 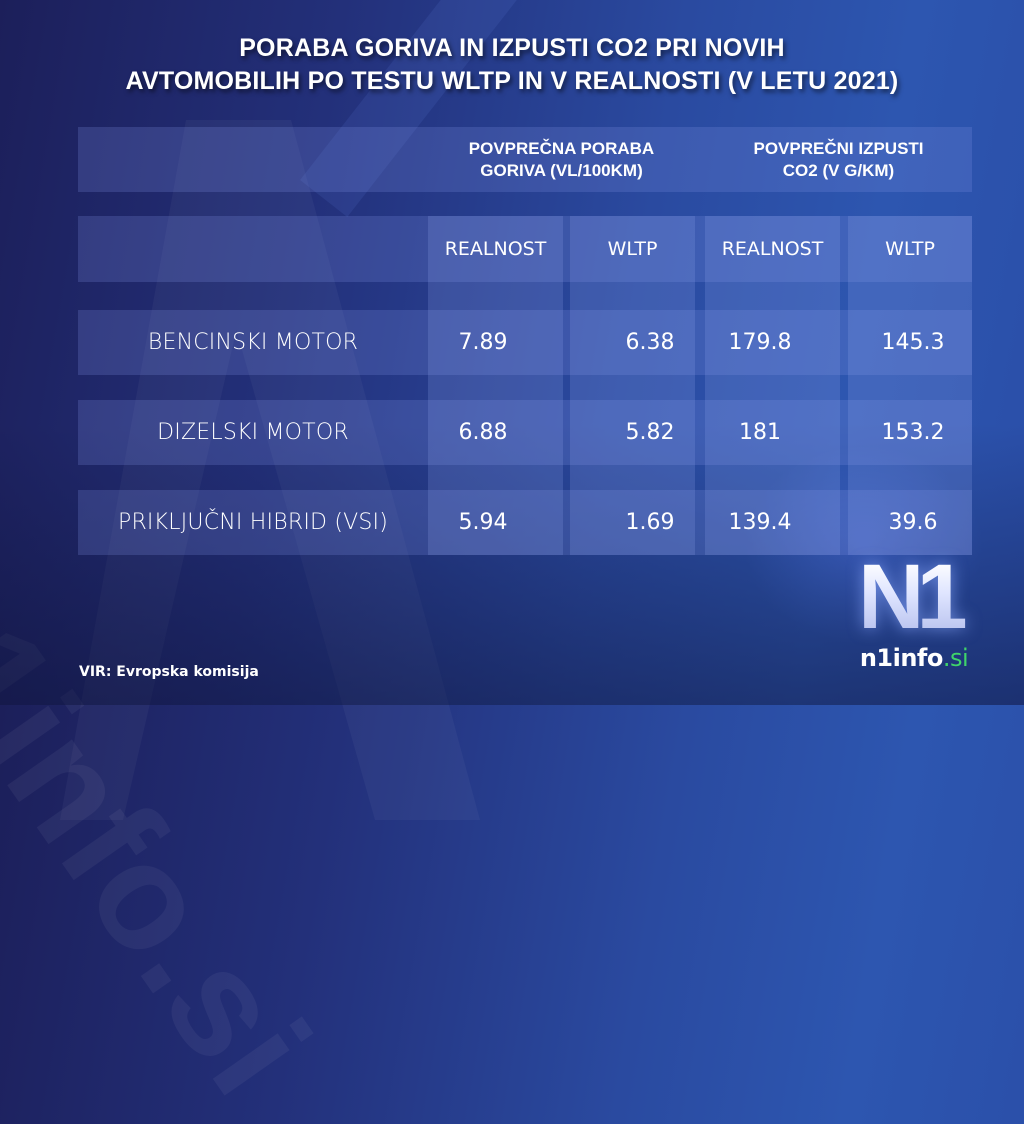 What do you see at coordinates (650, 432) in the screenshot?
I see `cell-dizelski-fuel-wltp: 5.82` at bounding box center [650, 432].